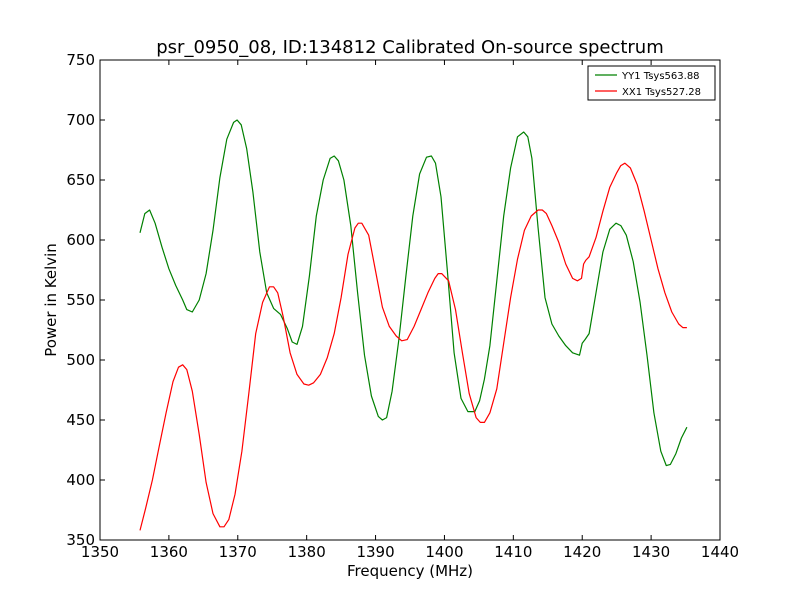 The image size is (800, 600). Describe the element at coordinates (660, 76) in the screenshot. I see `legend-label-0: YY1 Tsys563.88` at that location.